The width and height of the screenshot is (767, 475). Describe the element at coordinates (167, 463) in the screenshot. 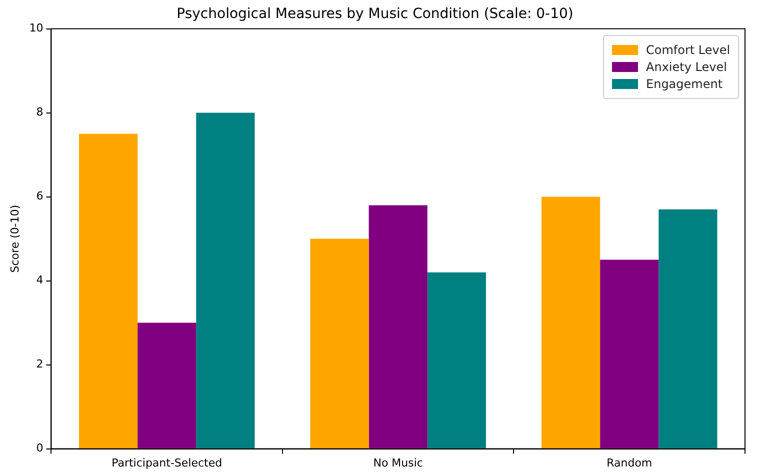

I see `x-tick-label: Participant-Selected` at that location.